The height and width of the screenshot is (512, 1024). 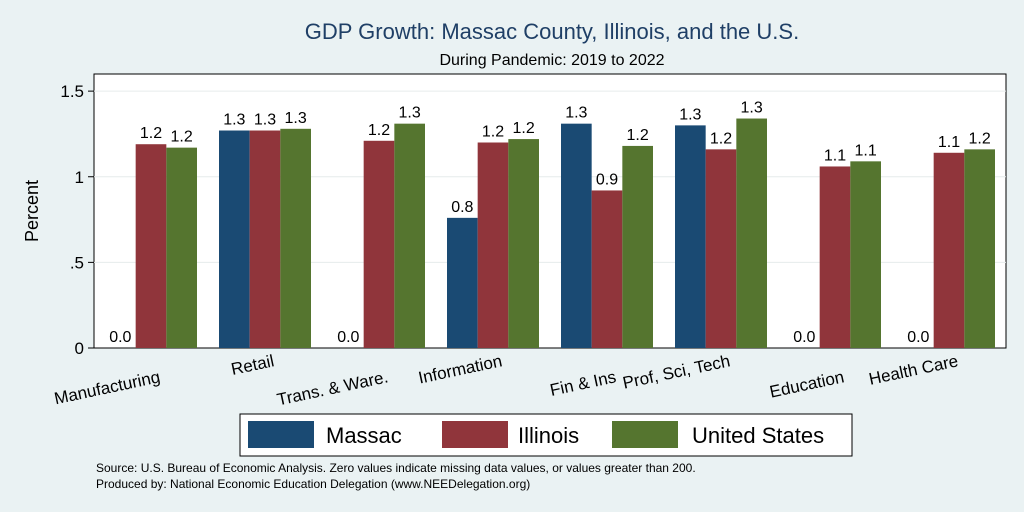 I want to click on y-tick-label: .5, so click(x=77, y=262).